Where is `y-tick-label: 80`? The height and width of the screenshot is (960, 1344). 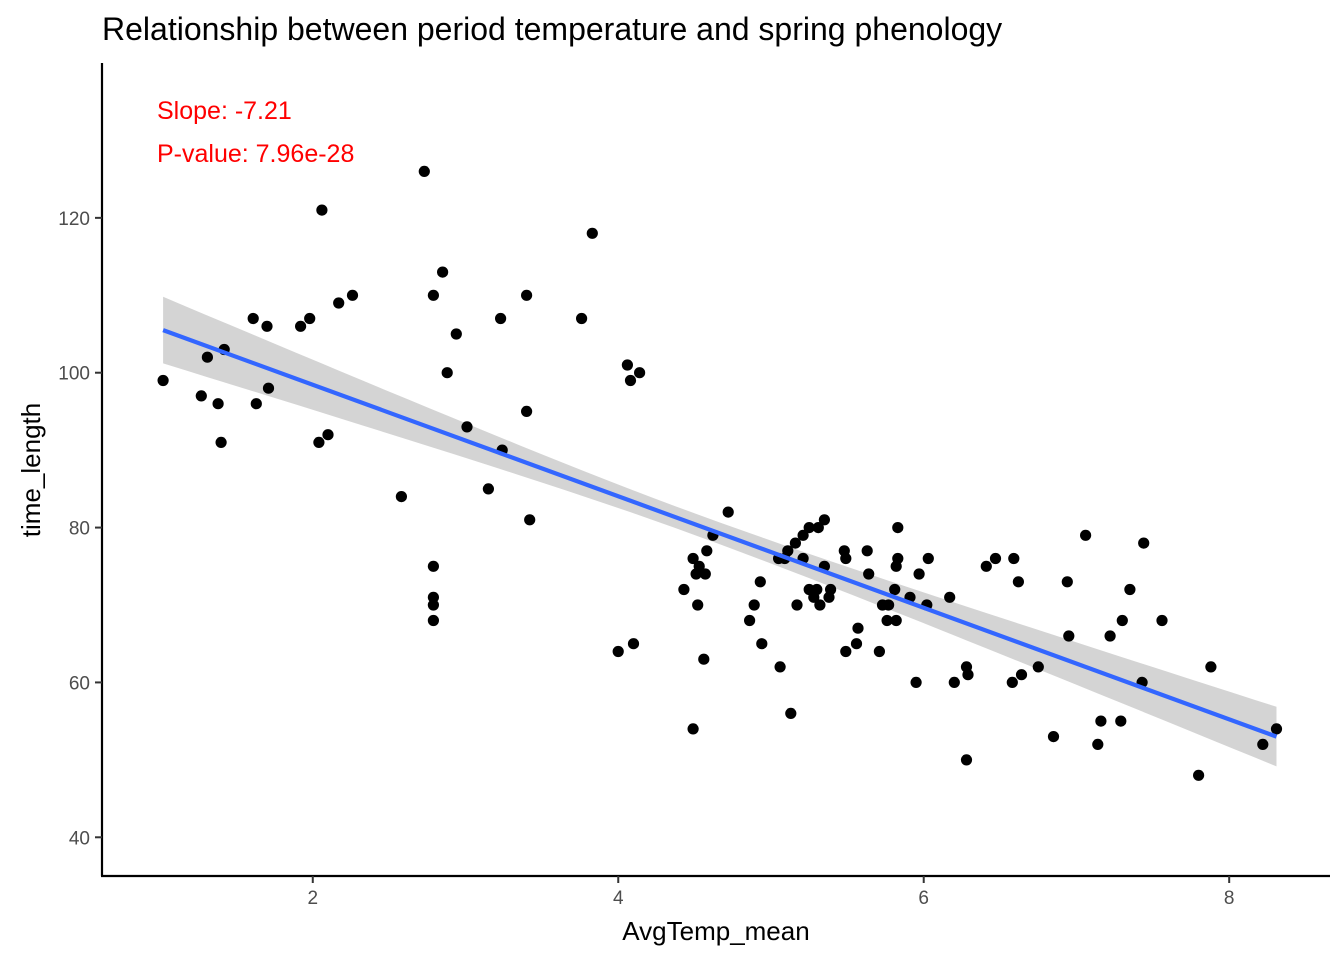
y-tick-label: 80 is located at coordinates (79, 529).